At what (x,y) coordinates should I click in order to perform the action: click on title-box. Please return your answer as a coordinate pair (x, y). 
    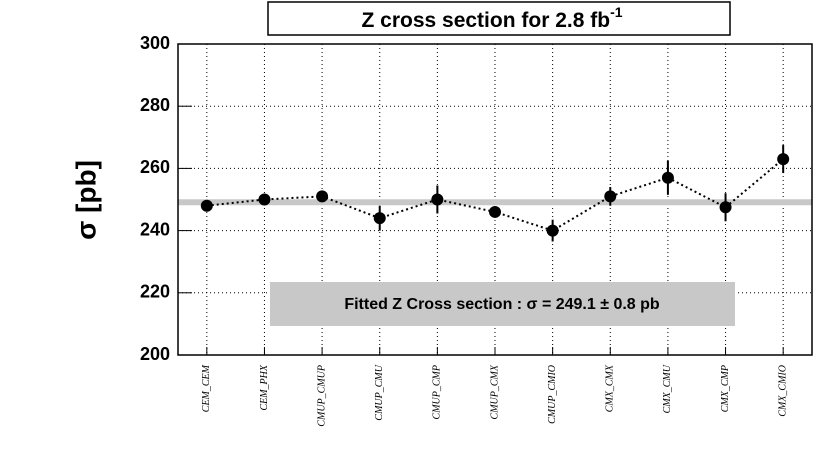
    Looking at the image, I should click on (499, 18).